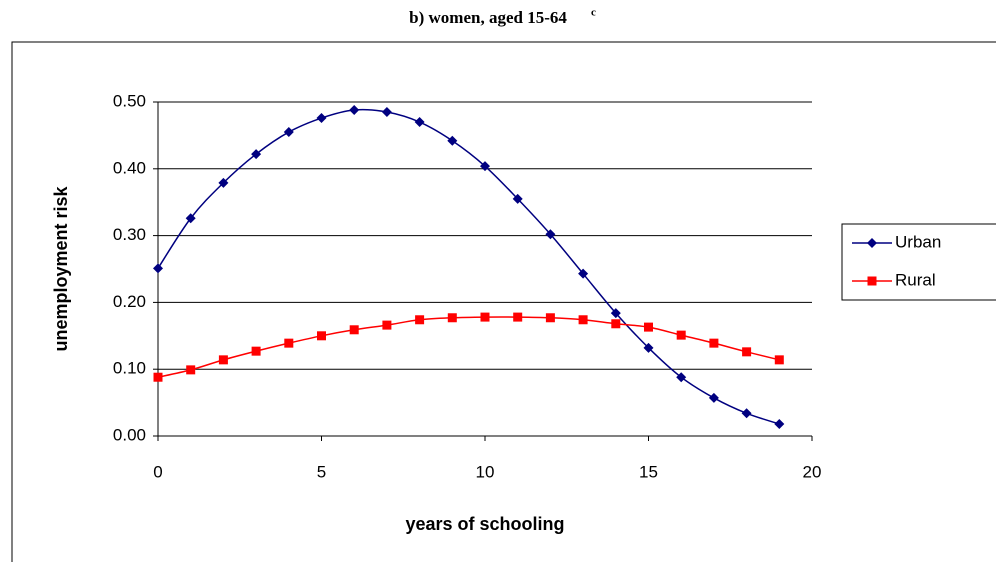  Describe the element at coordinates (61, 268) in the screenshot. I see `y-axis-title: unemployment risk` at that location.